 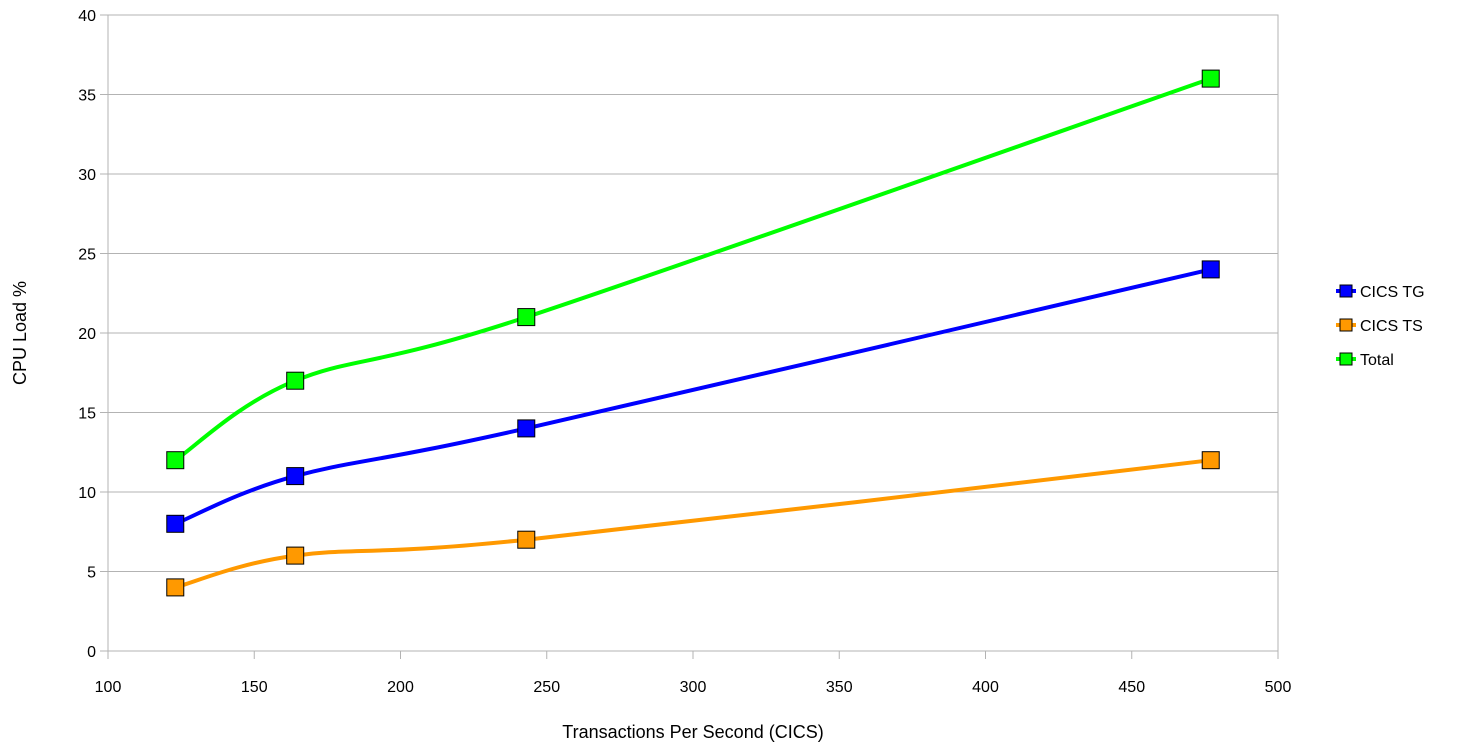 I want to click on y-tick-label: 30, so click(x=87, y=175).